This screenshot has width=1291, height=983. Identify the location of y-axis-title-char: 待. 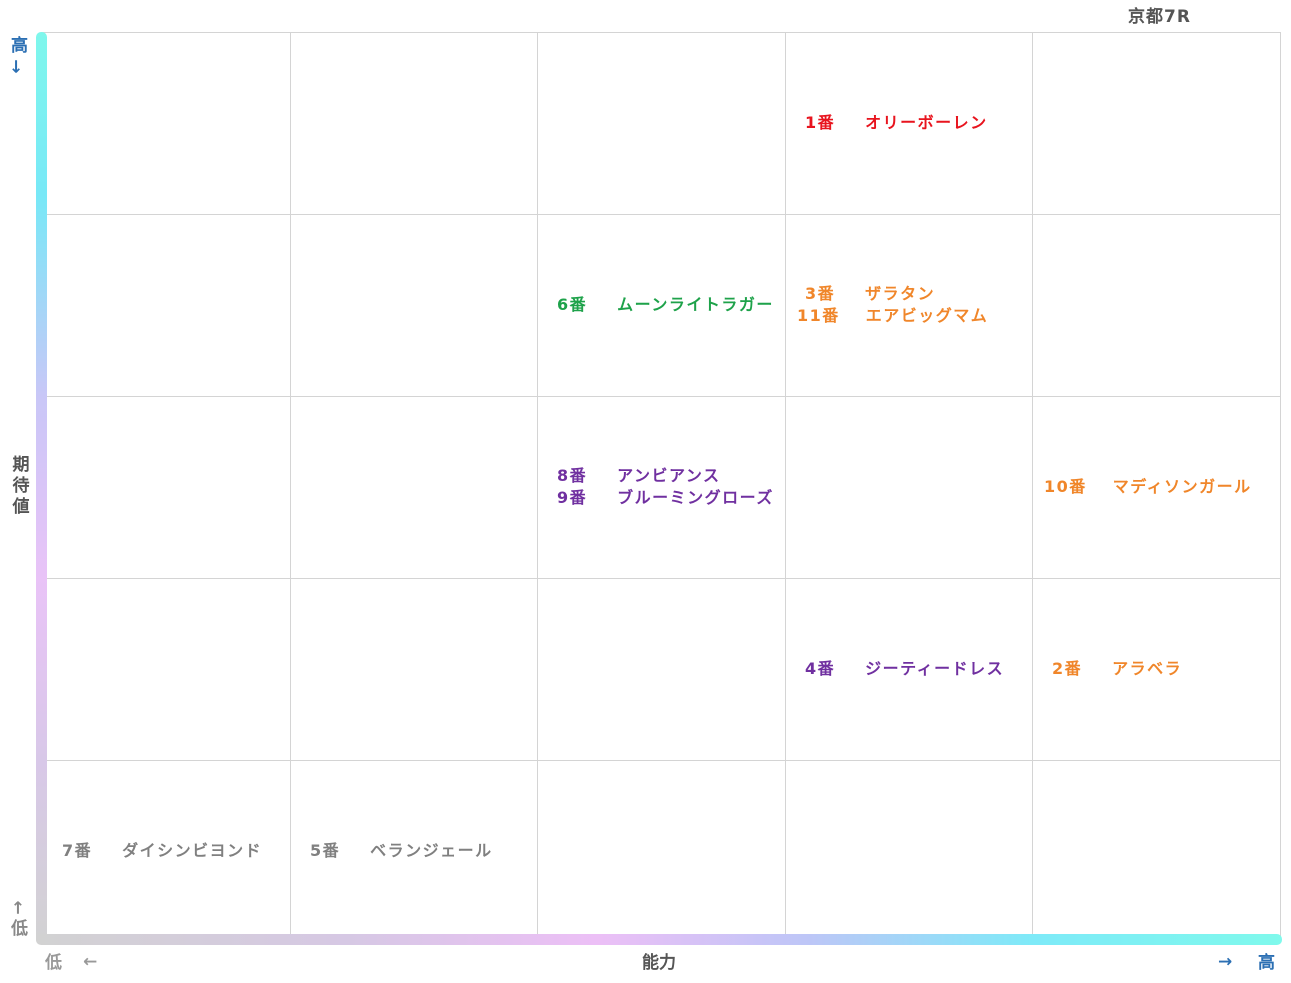
(21, 486).